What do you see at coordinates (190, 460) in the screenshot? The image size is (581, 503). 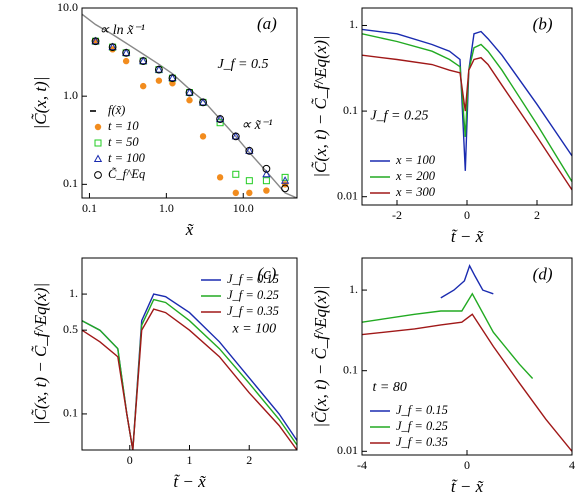 I see `x-tick-label: 1` at bounding box center [190, 460].